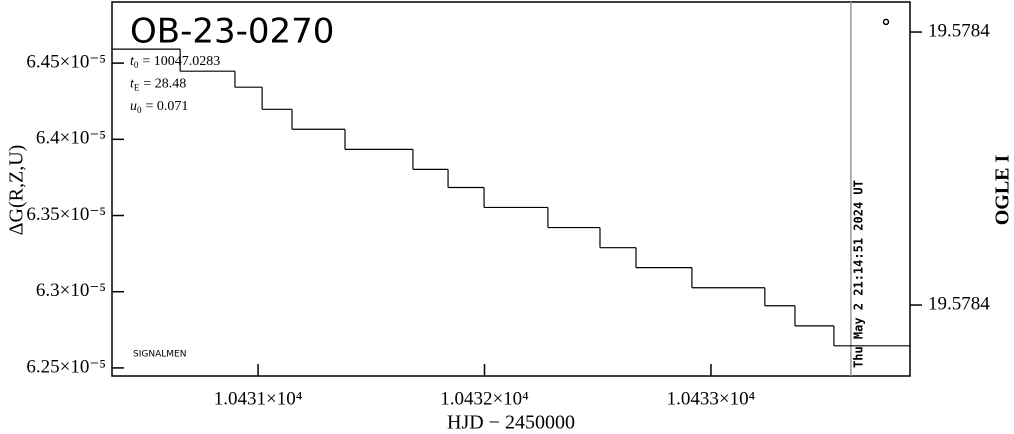 Image resolution: width=1014 pixels, height=434 pixels. What do you see at coordinates (181, 61) in the screenshot?
I see `parameter-text: = 10047.0283` at bounding box center [181, 61].